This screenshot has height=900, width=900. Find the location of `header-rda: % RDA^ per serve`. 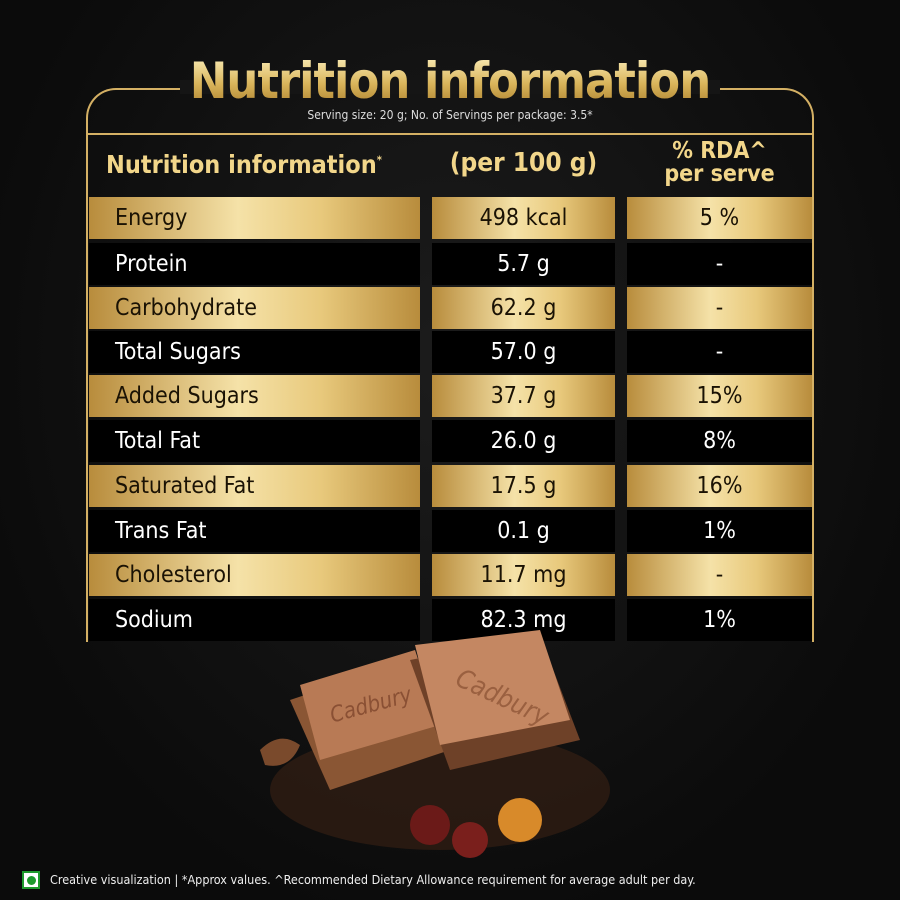

header-rda: % RDA^ per serve is located at coordinates (719, 162).